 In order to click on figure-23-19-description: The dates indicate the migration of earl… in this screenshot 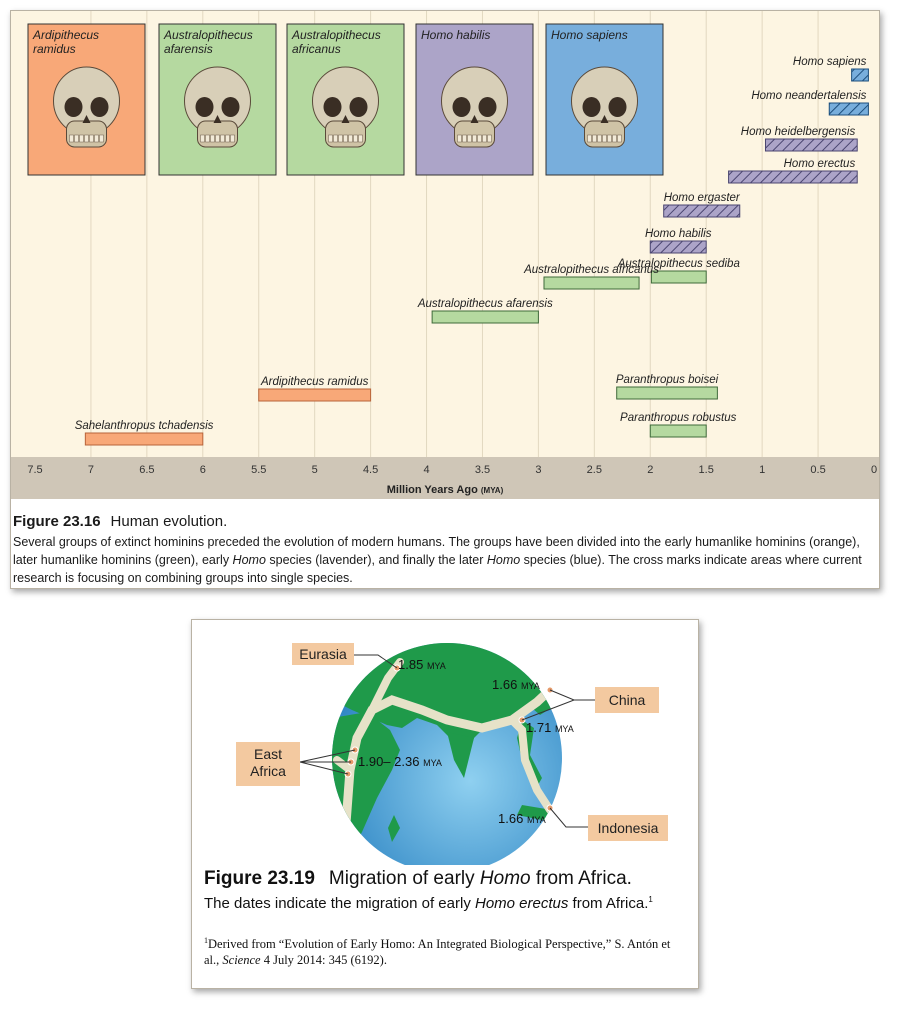, I will do `click(428, 903)`.